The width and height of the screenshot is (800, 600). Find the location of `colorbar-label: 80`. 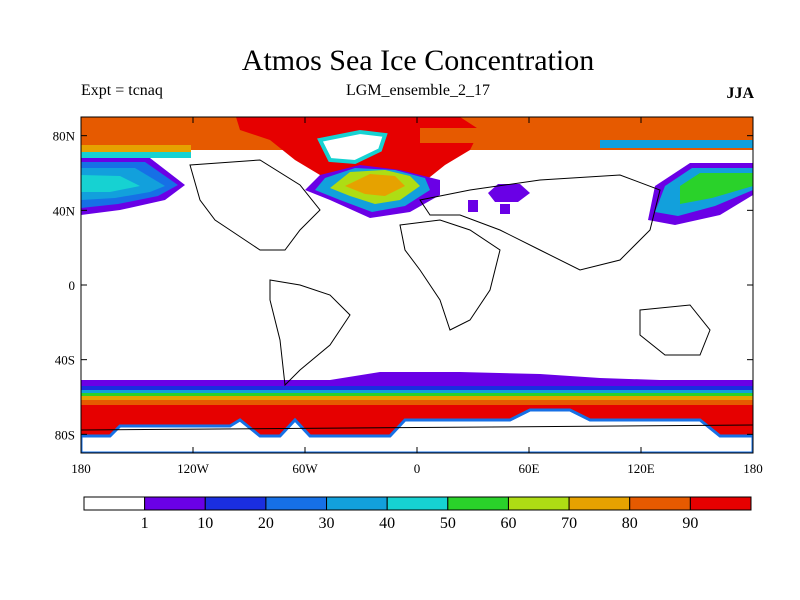

colorbar-label: 80 is located at coordinates (630, 523).